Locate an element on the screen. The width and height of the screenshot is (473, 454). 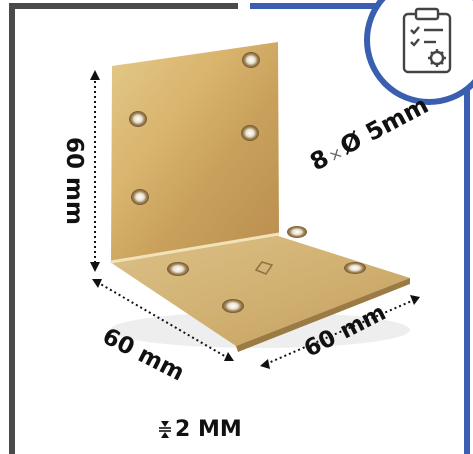
thickness-label: 2 MM is located at coordinates (200, 429).